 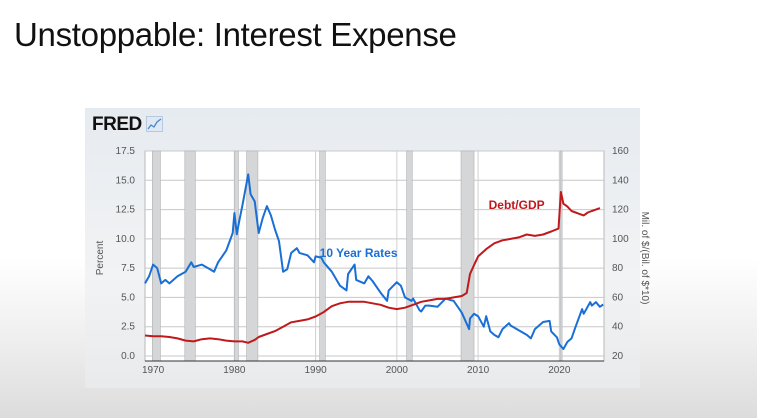 I want to click on left-tick-label: 5.0, so click(x=128, y=297).